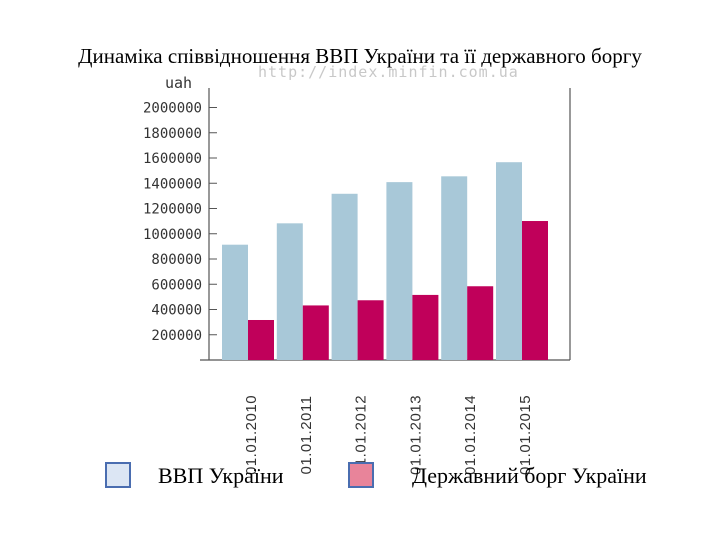 This screenshot has width=720, height=540. Describe the element at coordinates (361, 435) in the screenshot. I see `x-tick-label: 01.01.2012` at that location.